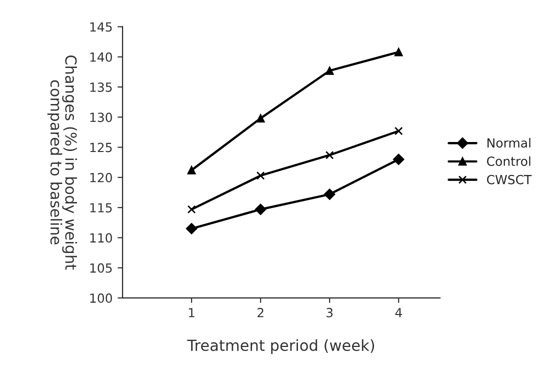 The image size is (557, 382). What do you see at coordinates (101, 57) in the screenshot?
I see `y-tick-label: 140` at bounding box center [101, 57].